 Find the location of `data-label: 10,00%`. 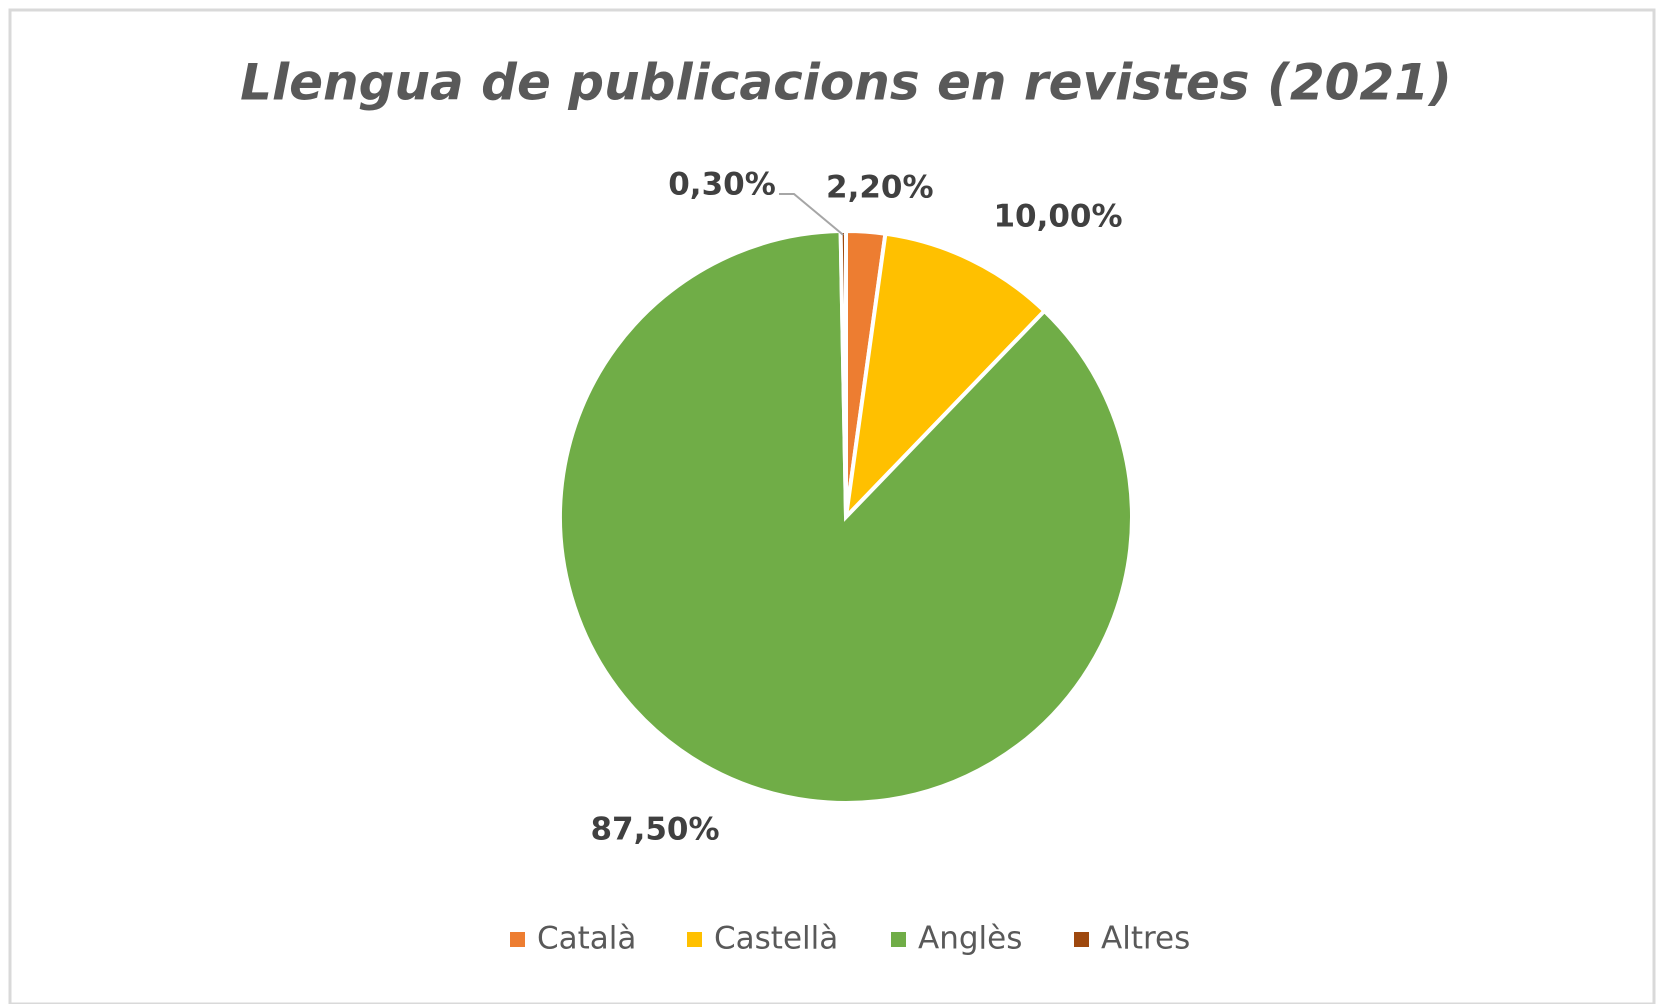

data-label: 10,00% is located at coordinates (1057, 217).